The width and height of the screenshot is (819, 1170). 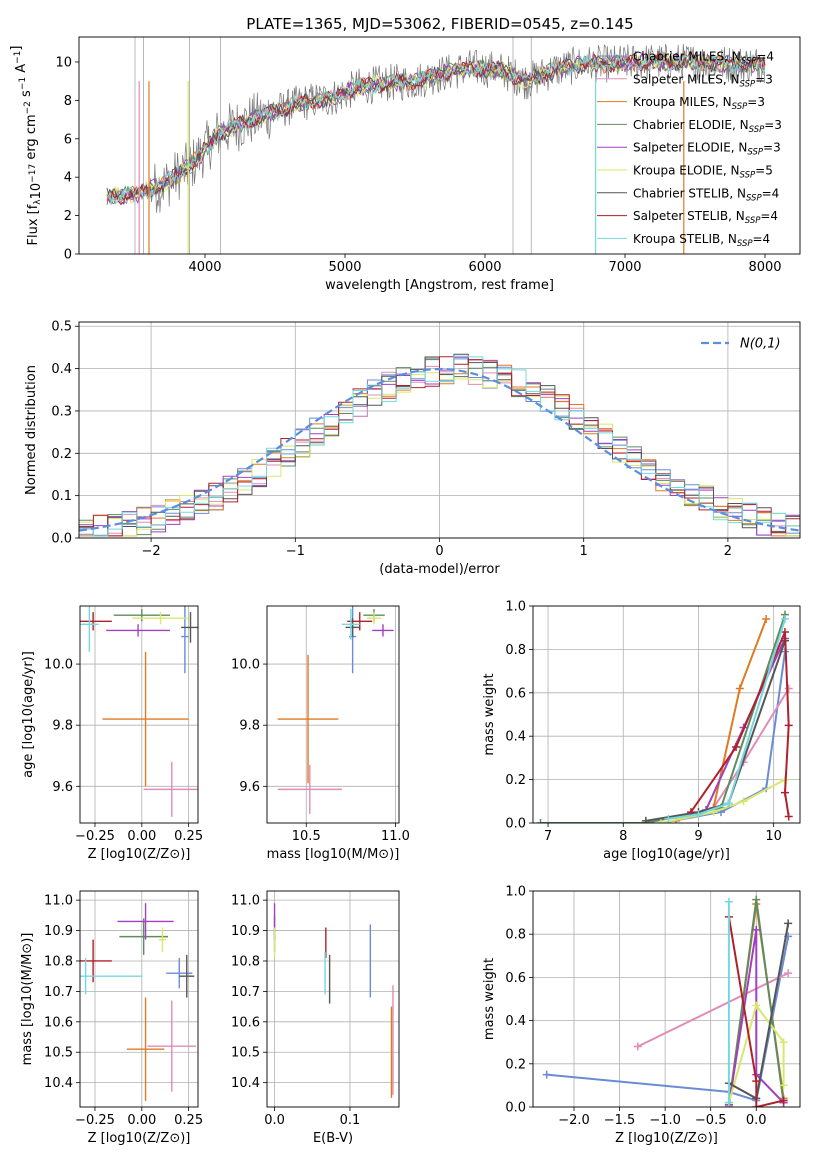 What do you see at coordinates (249, 726) in the screenshot?
I see `y-tick-label: 9.8` at bounding box center [249, 726].